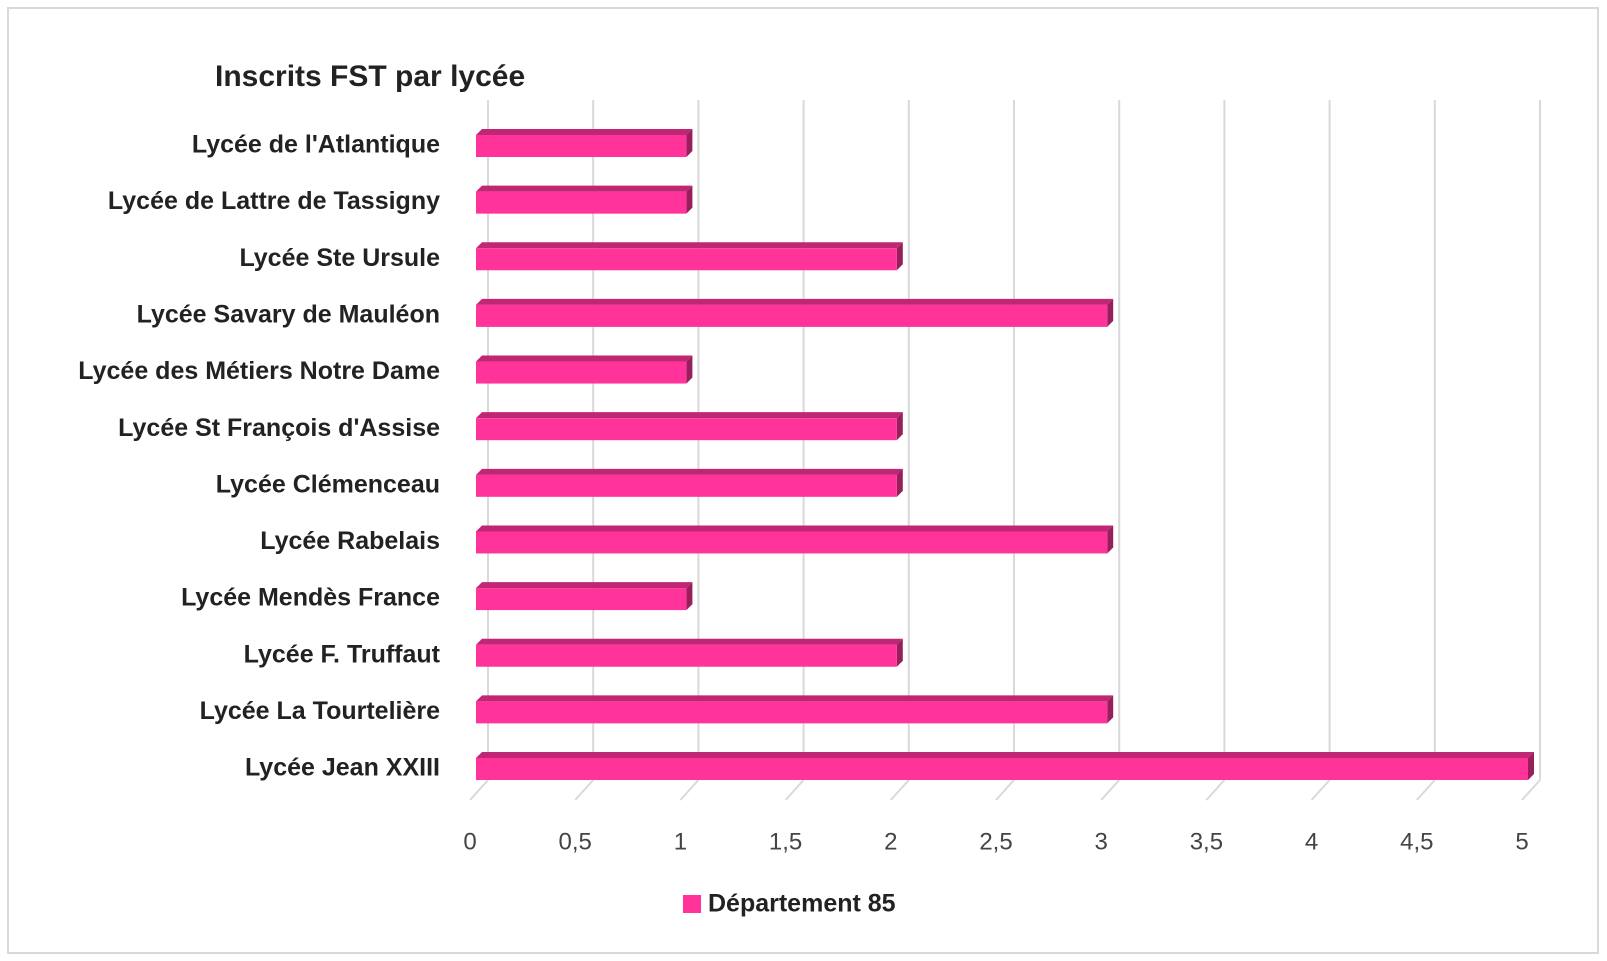  I want to click on y-tick-label: Lycée Jean XXIII, so click(342, 768).